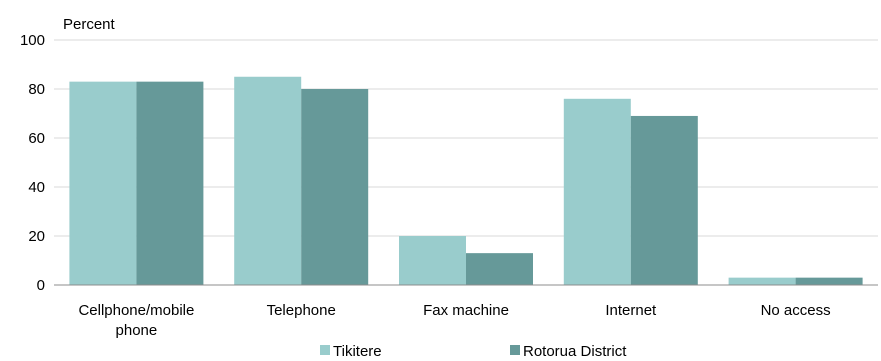  What do you see at coordinates (473, 351) in the screenshot?
I see `legend: Tikitere Rotorua District` at bounding box center [473, 351].